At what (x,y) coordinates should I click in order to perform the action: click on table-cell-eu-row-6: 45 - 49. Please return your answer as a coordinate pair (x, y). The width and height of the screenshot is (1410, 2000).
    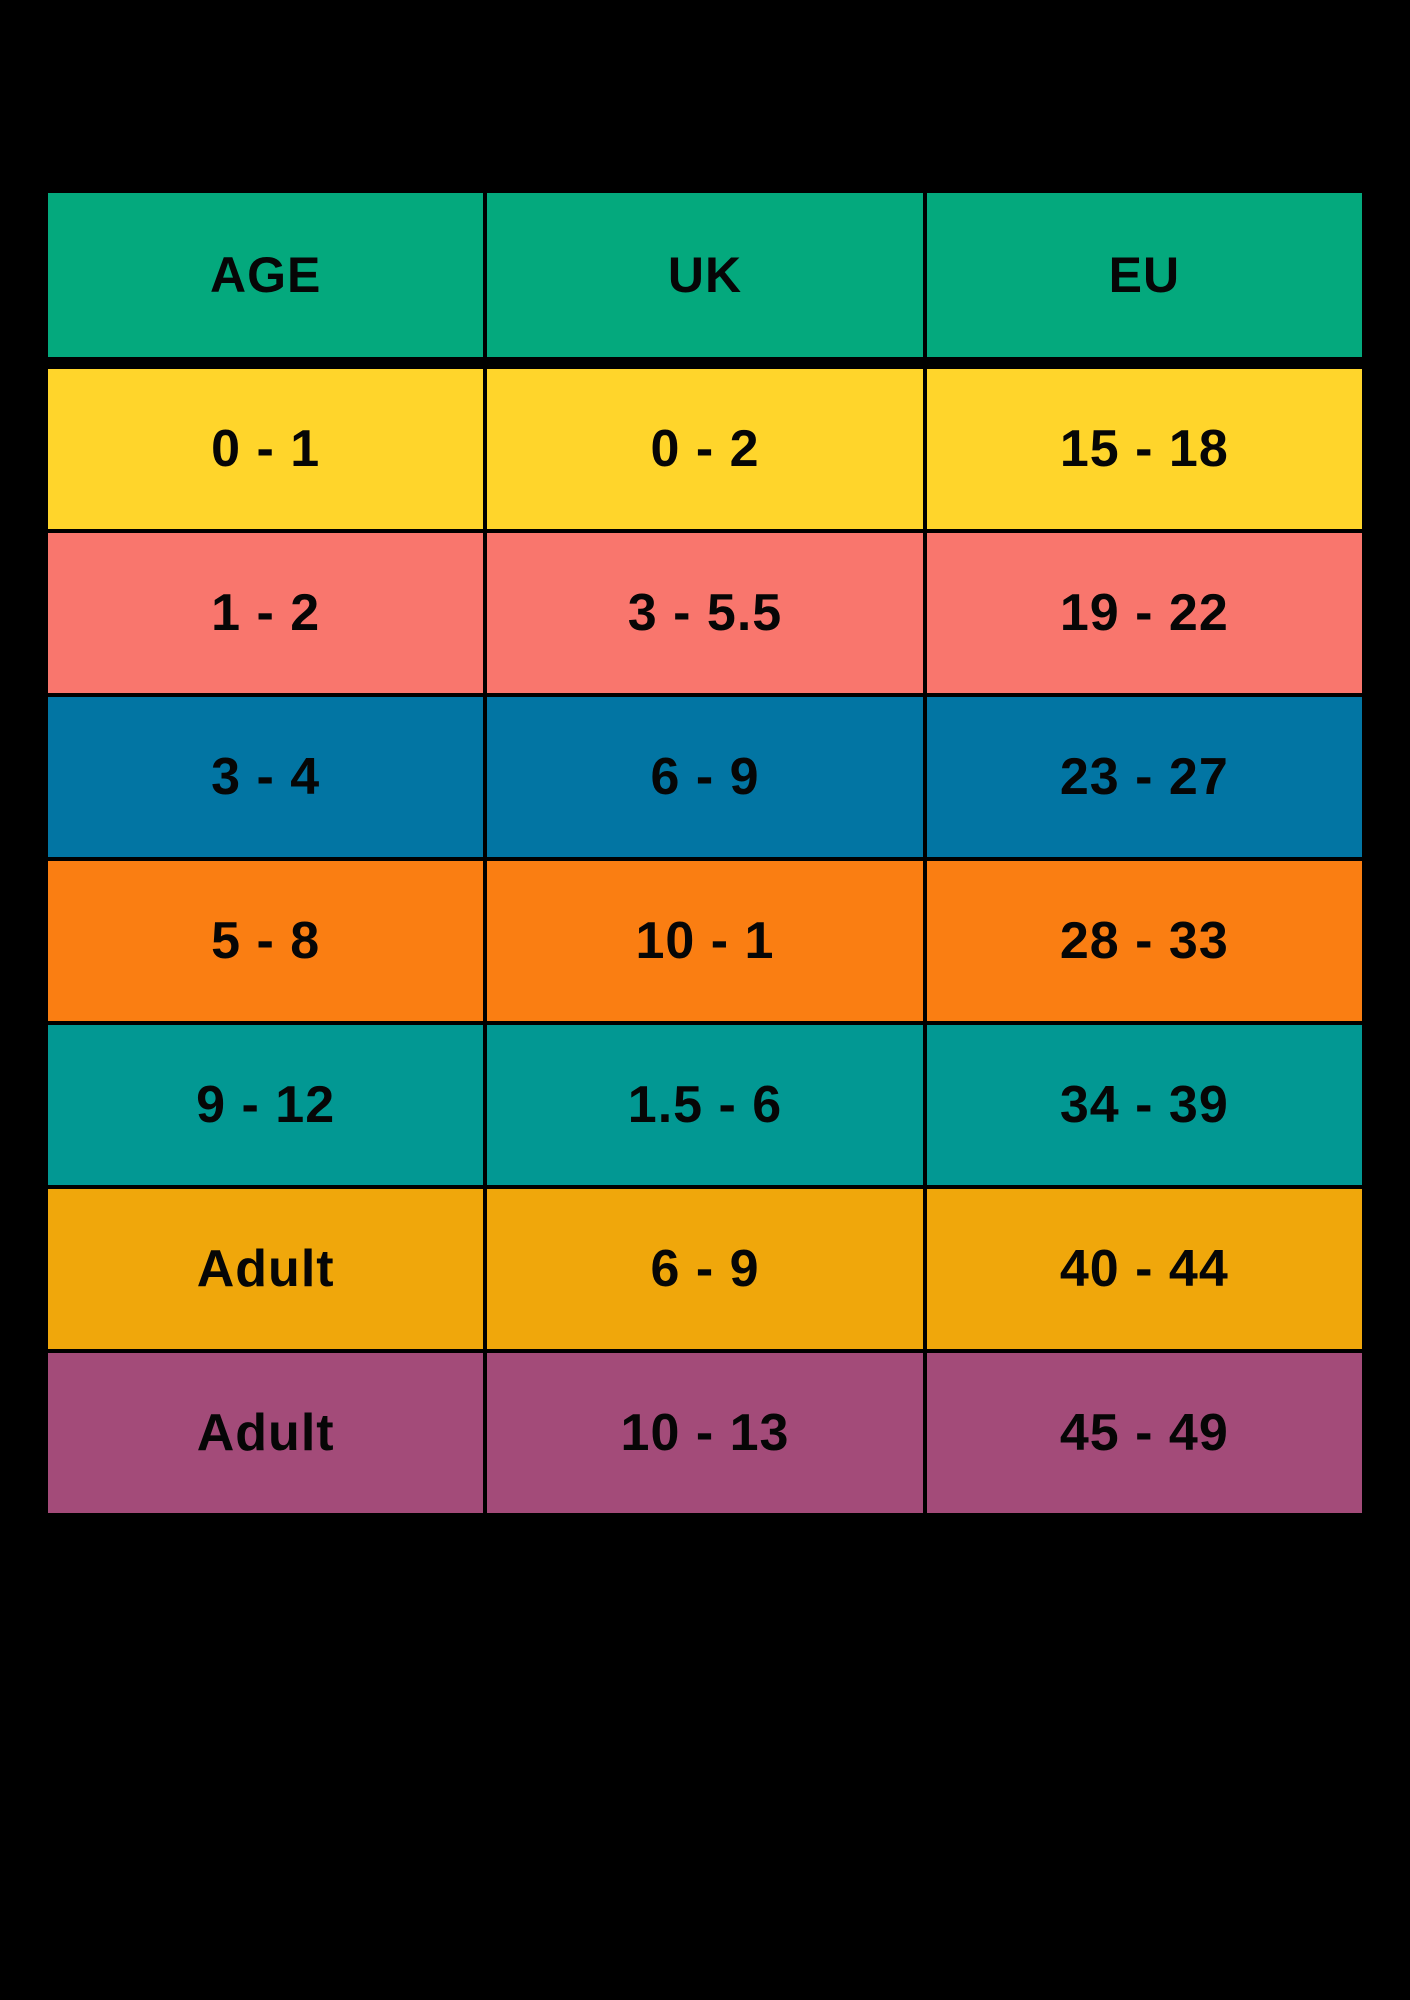
    Looking at the image, I should click on (1144, 1433).